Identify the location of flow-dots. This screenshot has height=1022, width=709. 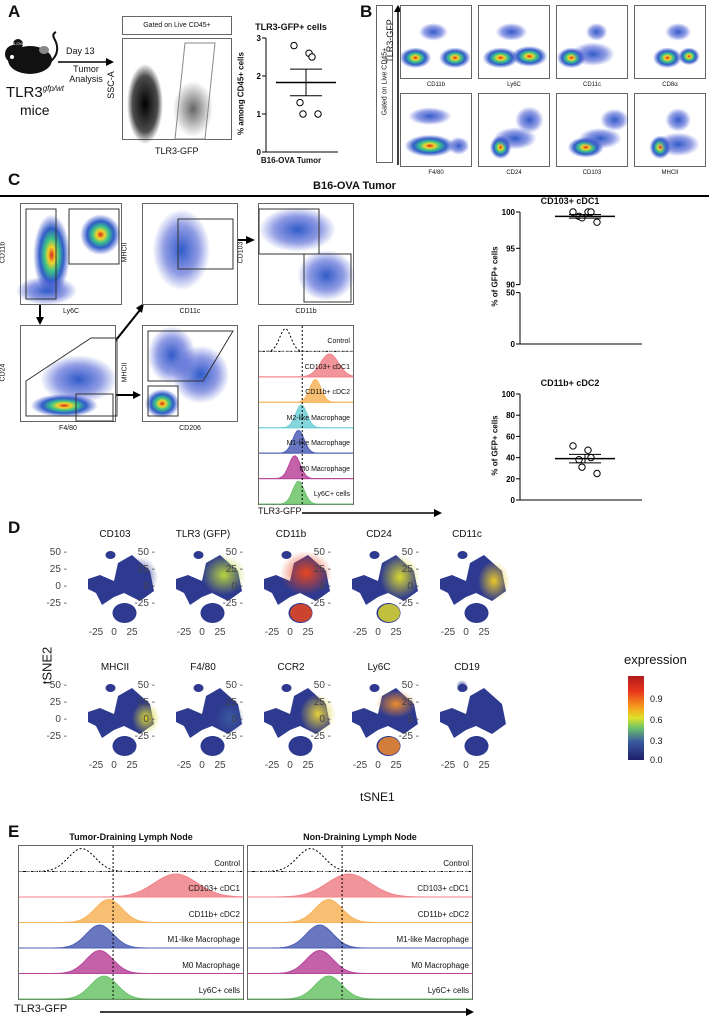
(171, 93).